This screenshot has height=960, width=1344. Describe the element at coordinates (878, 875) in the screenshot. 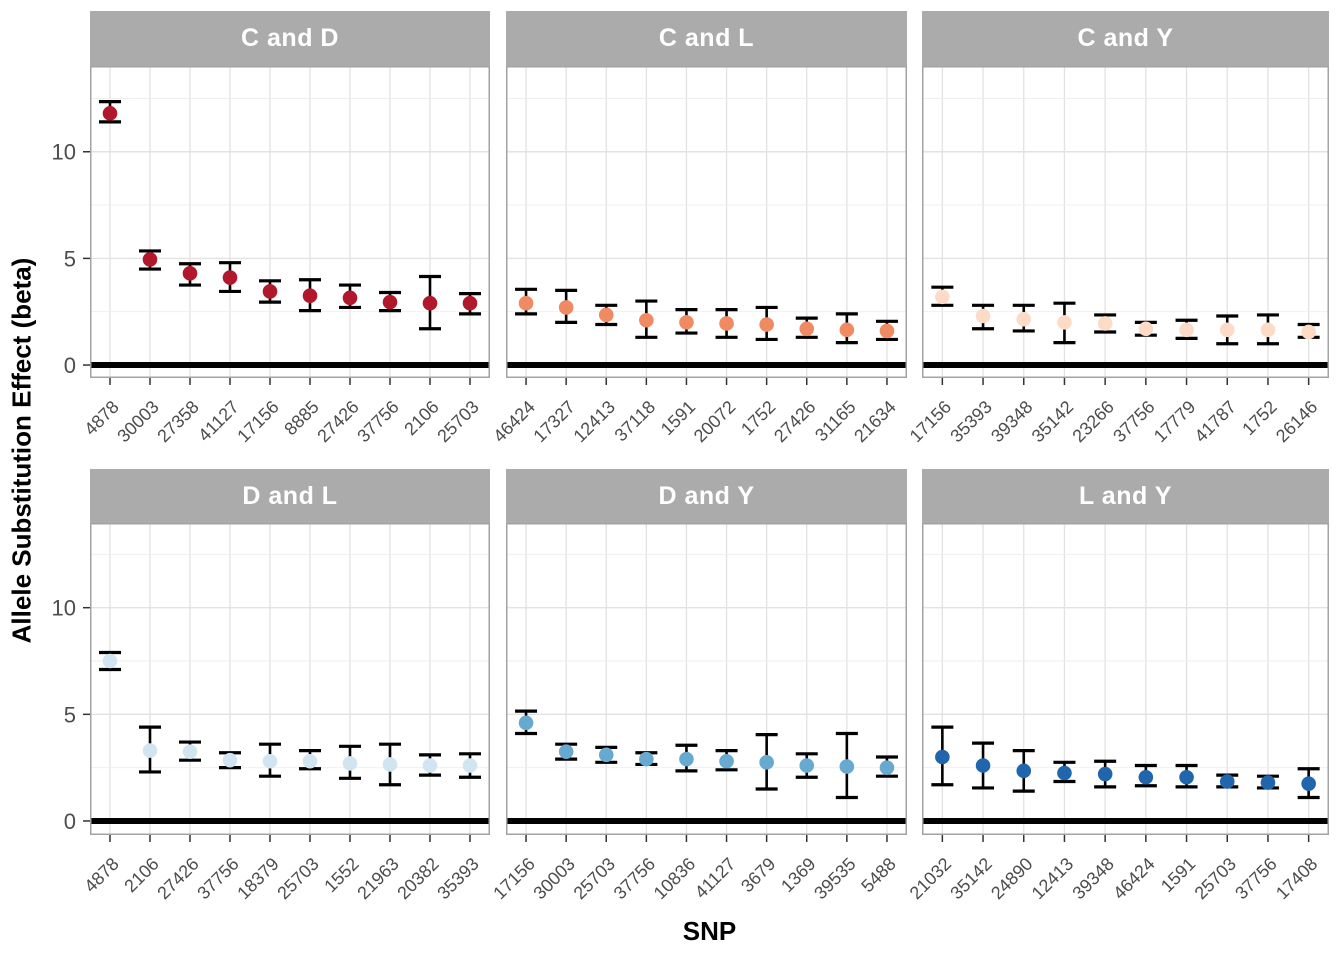

I see `x-tick-label: 5488` at that location.